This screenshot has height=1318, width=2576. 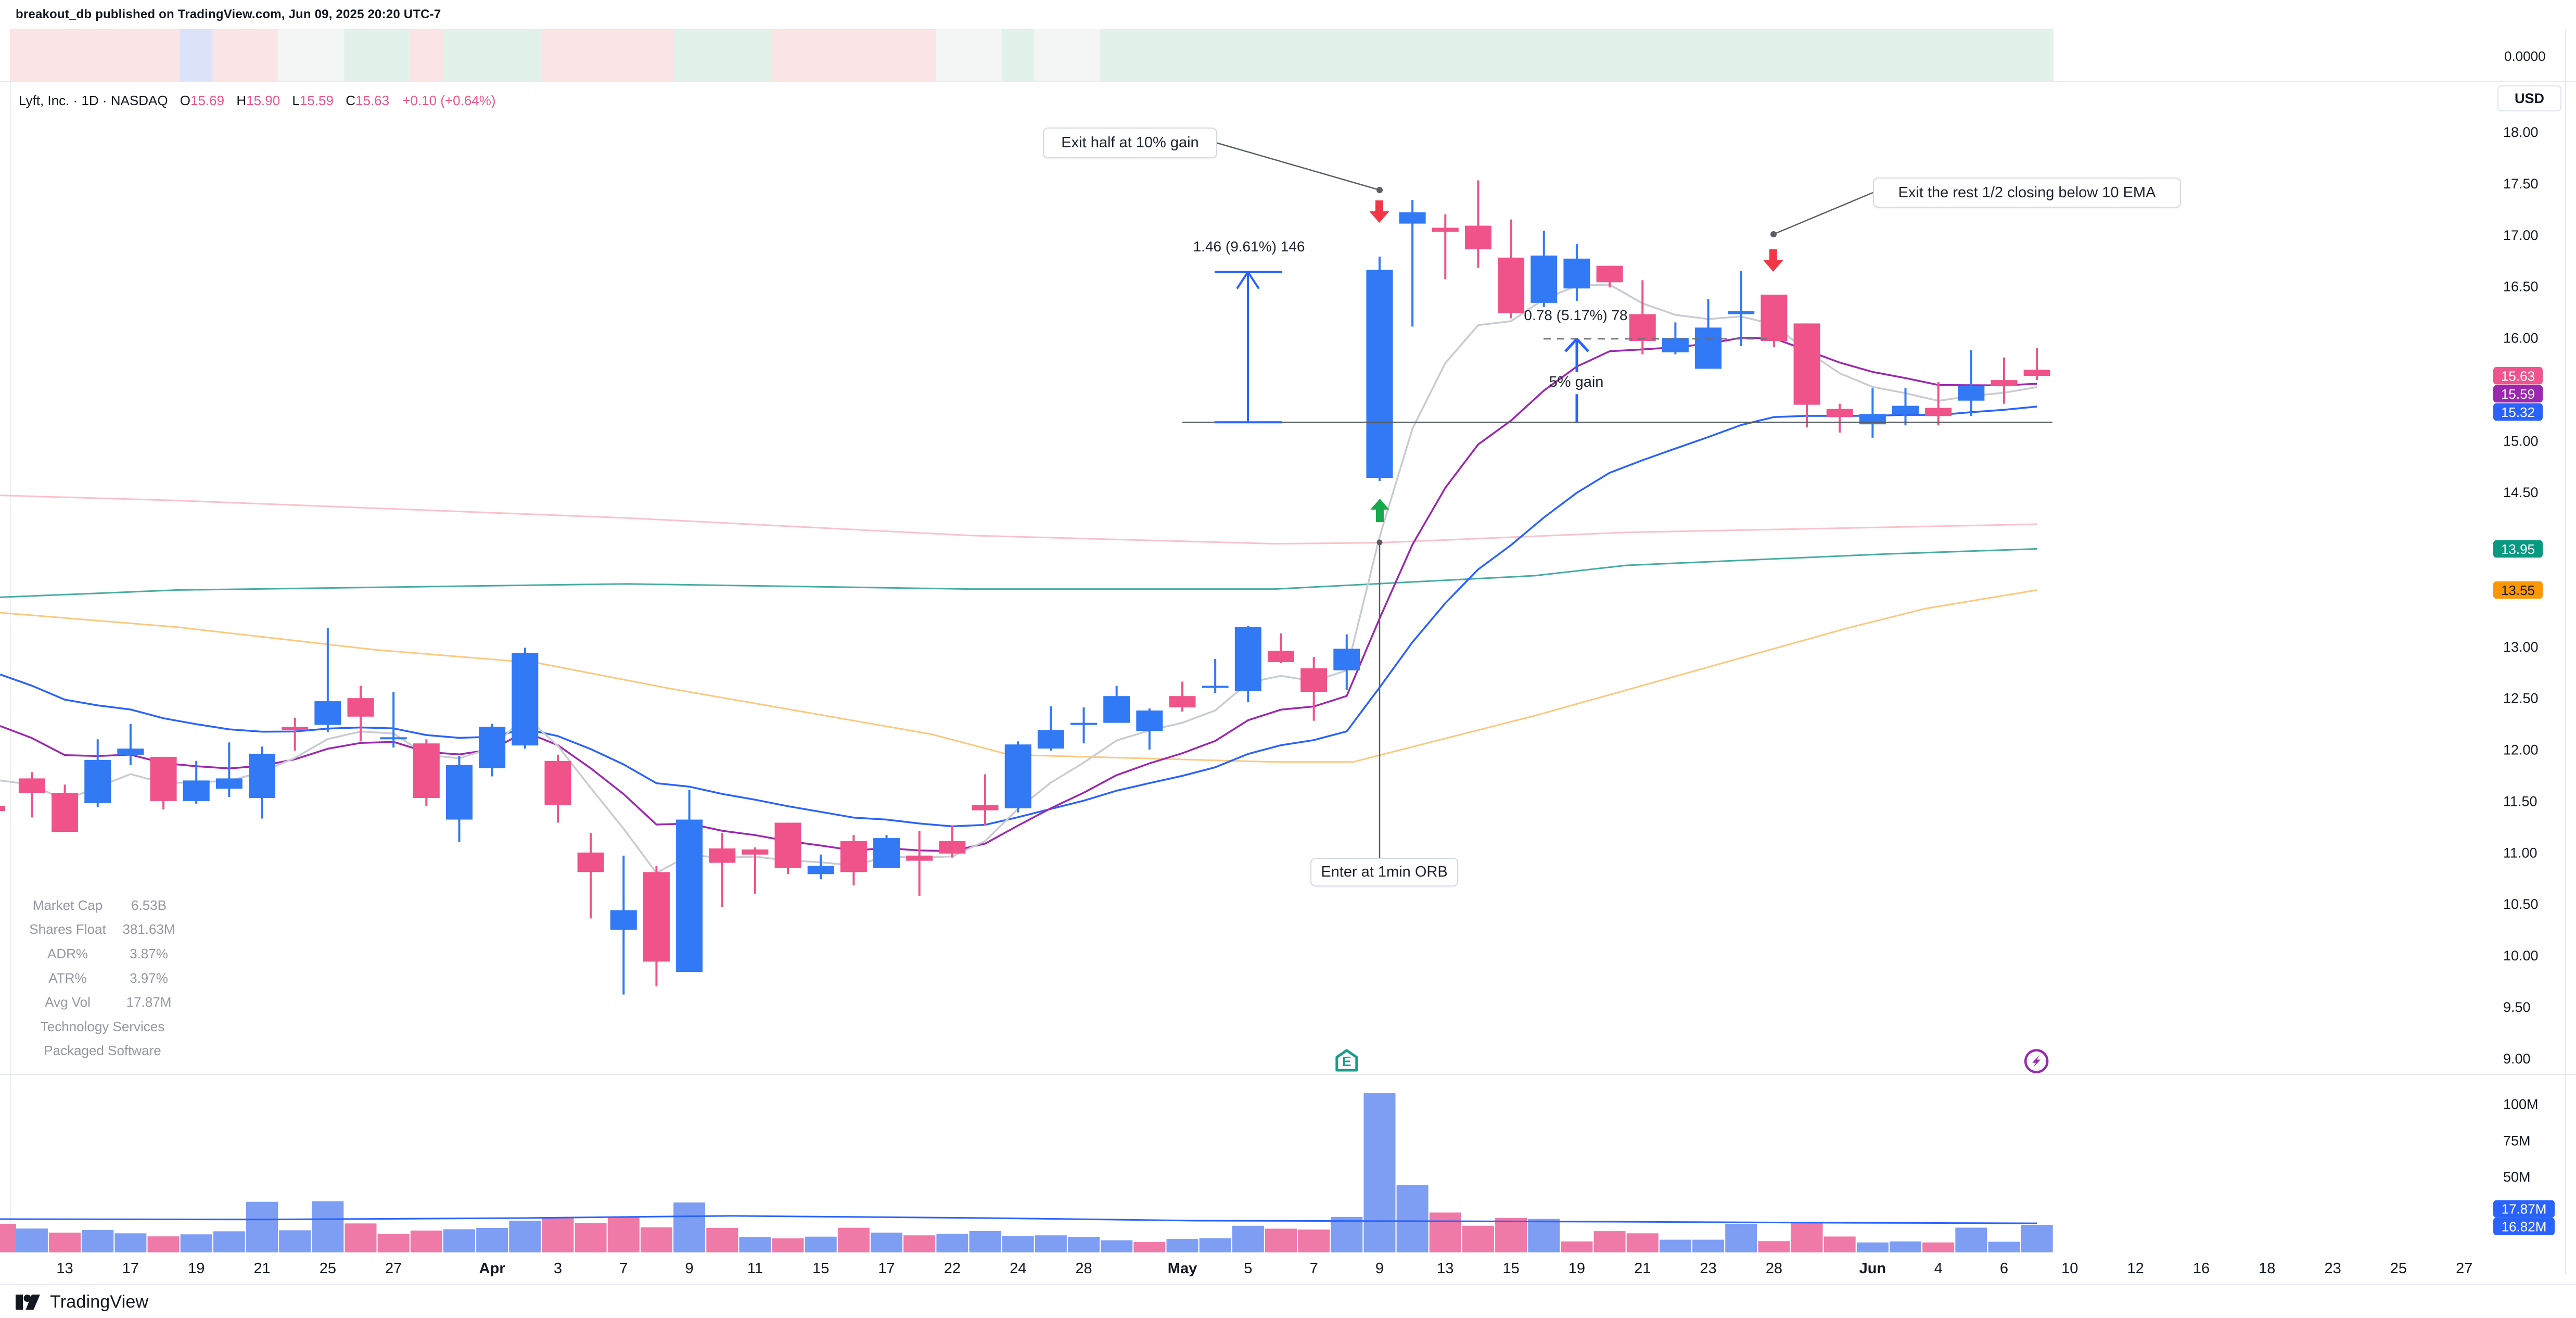 I want to click on price-axis-label: 9.50, so click(x=2517, y=1007).